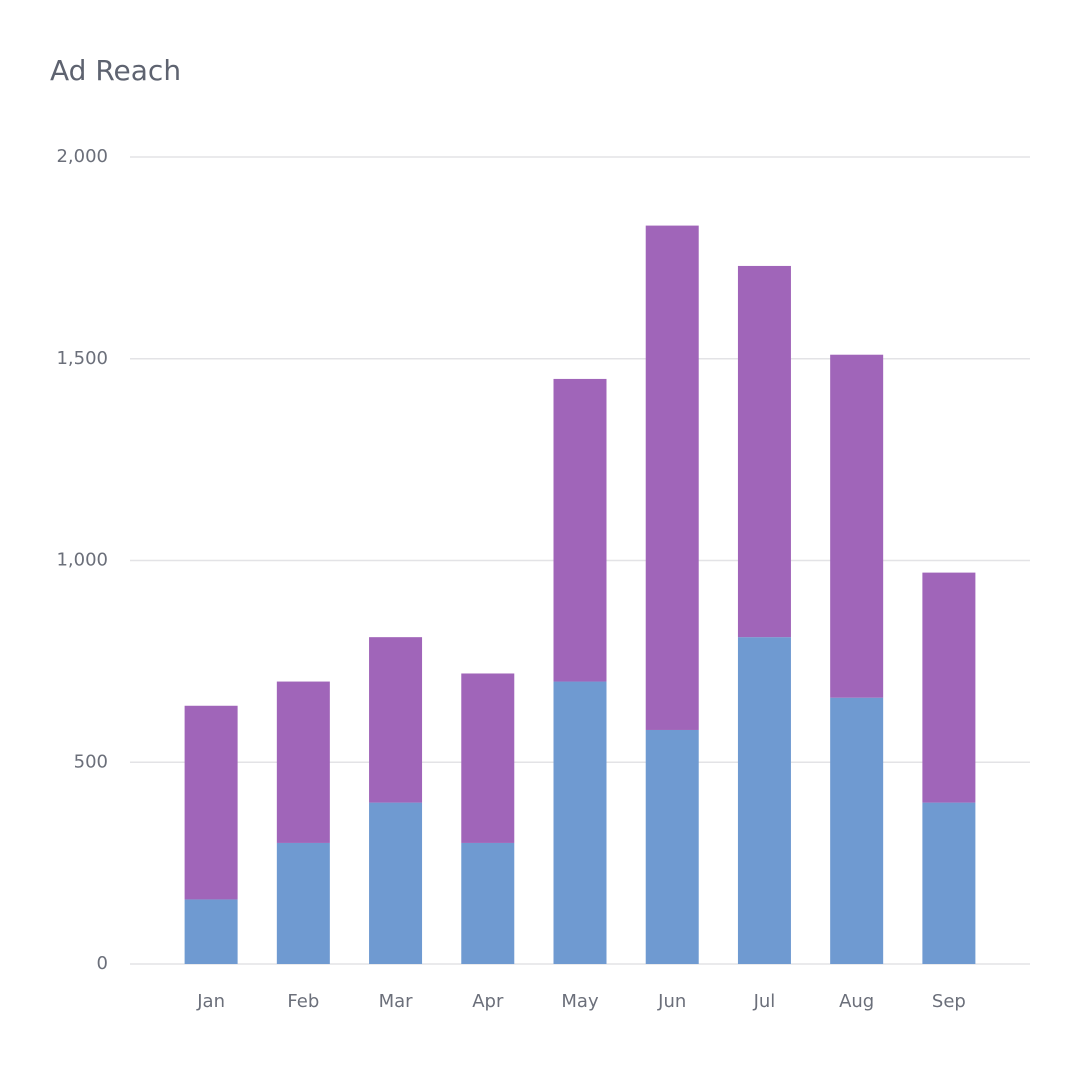  What do you see at coordinates (115, 70) in the screenshot?
I see `chart-title: Ad Reach` at bounding box center [115, 70].